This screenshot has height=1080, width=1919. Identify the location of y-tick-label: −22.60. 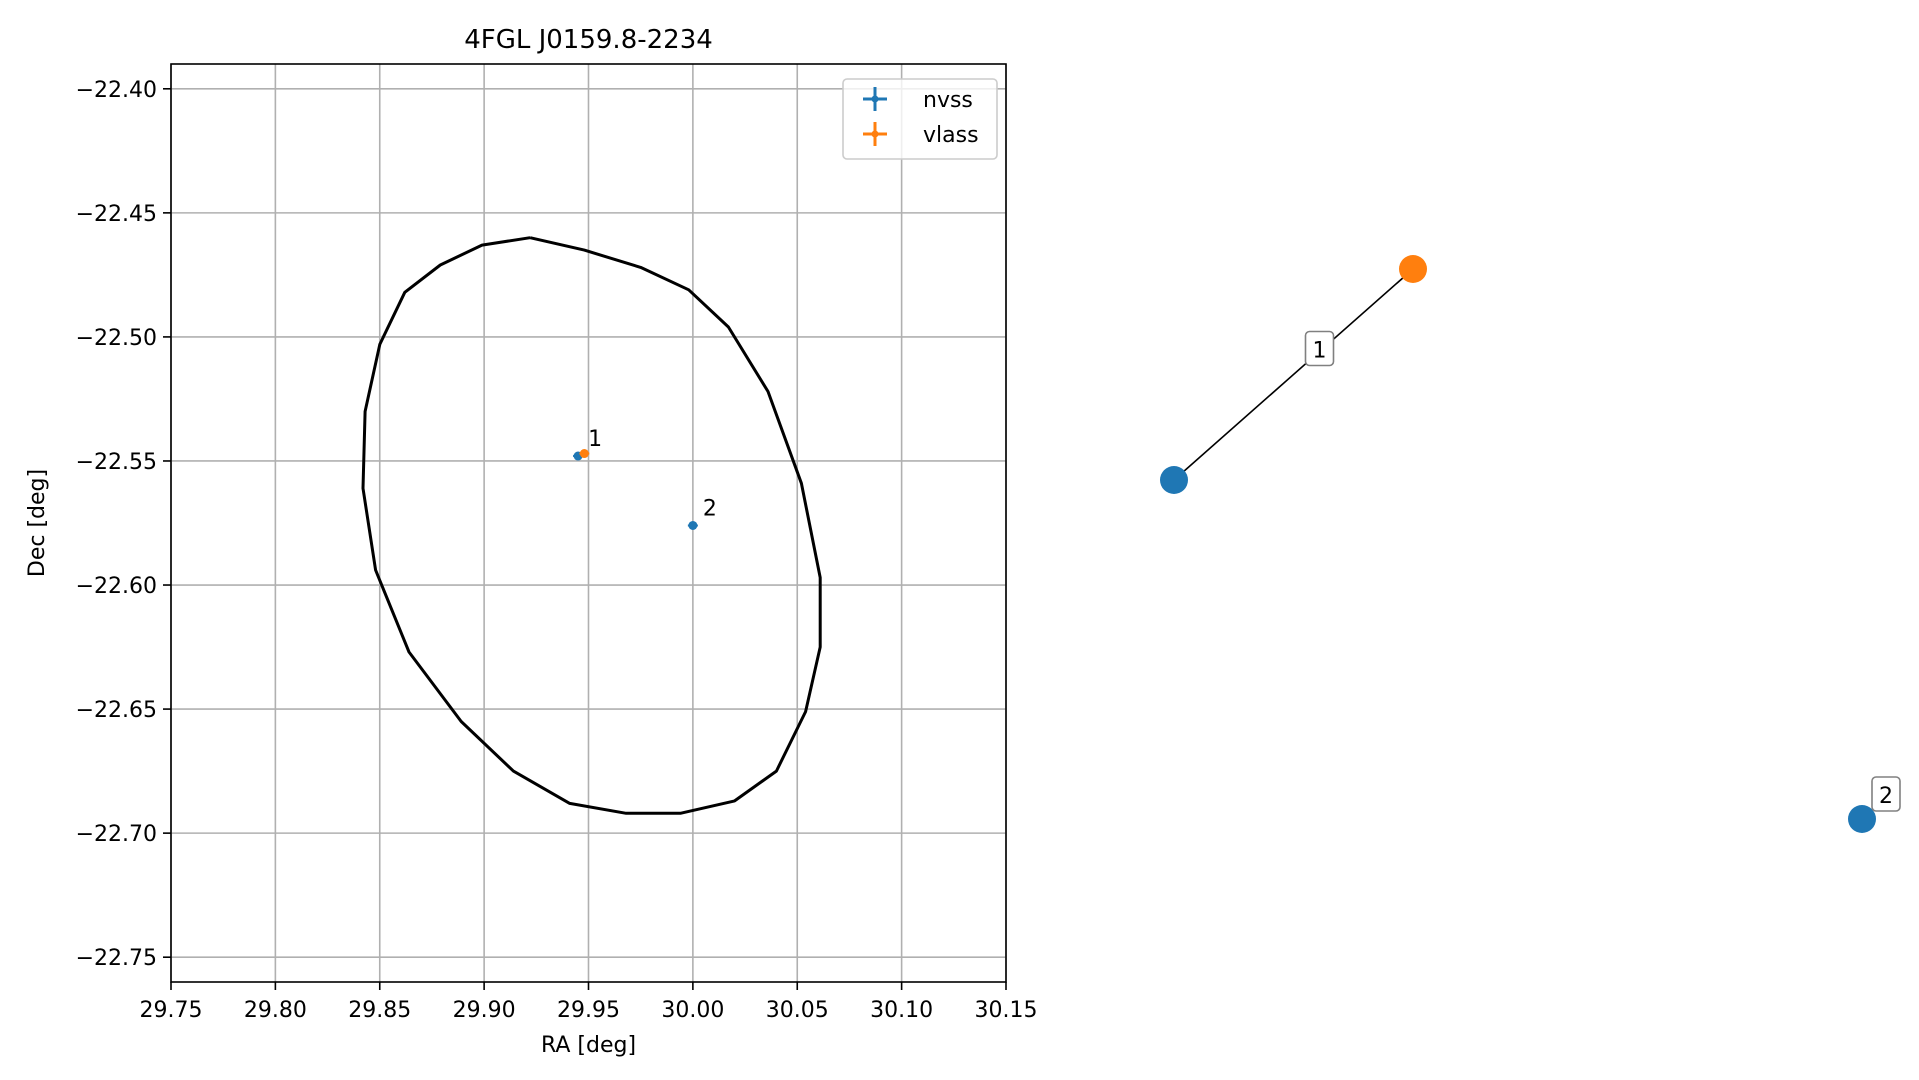
(116, 586).